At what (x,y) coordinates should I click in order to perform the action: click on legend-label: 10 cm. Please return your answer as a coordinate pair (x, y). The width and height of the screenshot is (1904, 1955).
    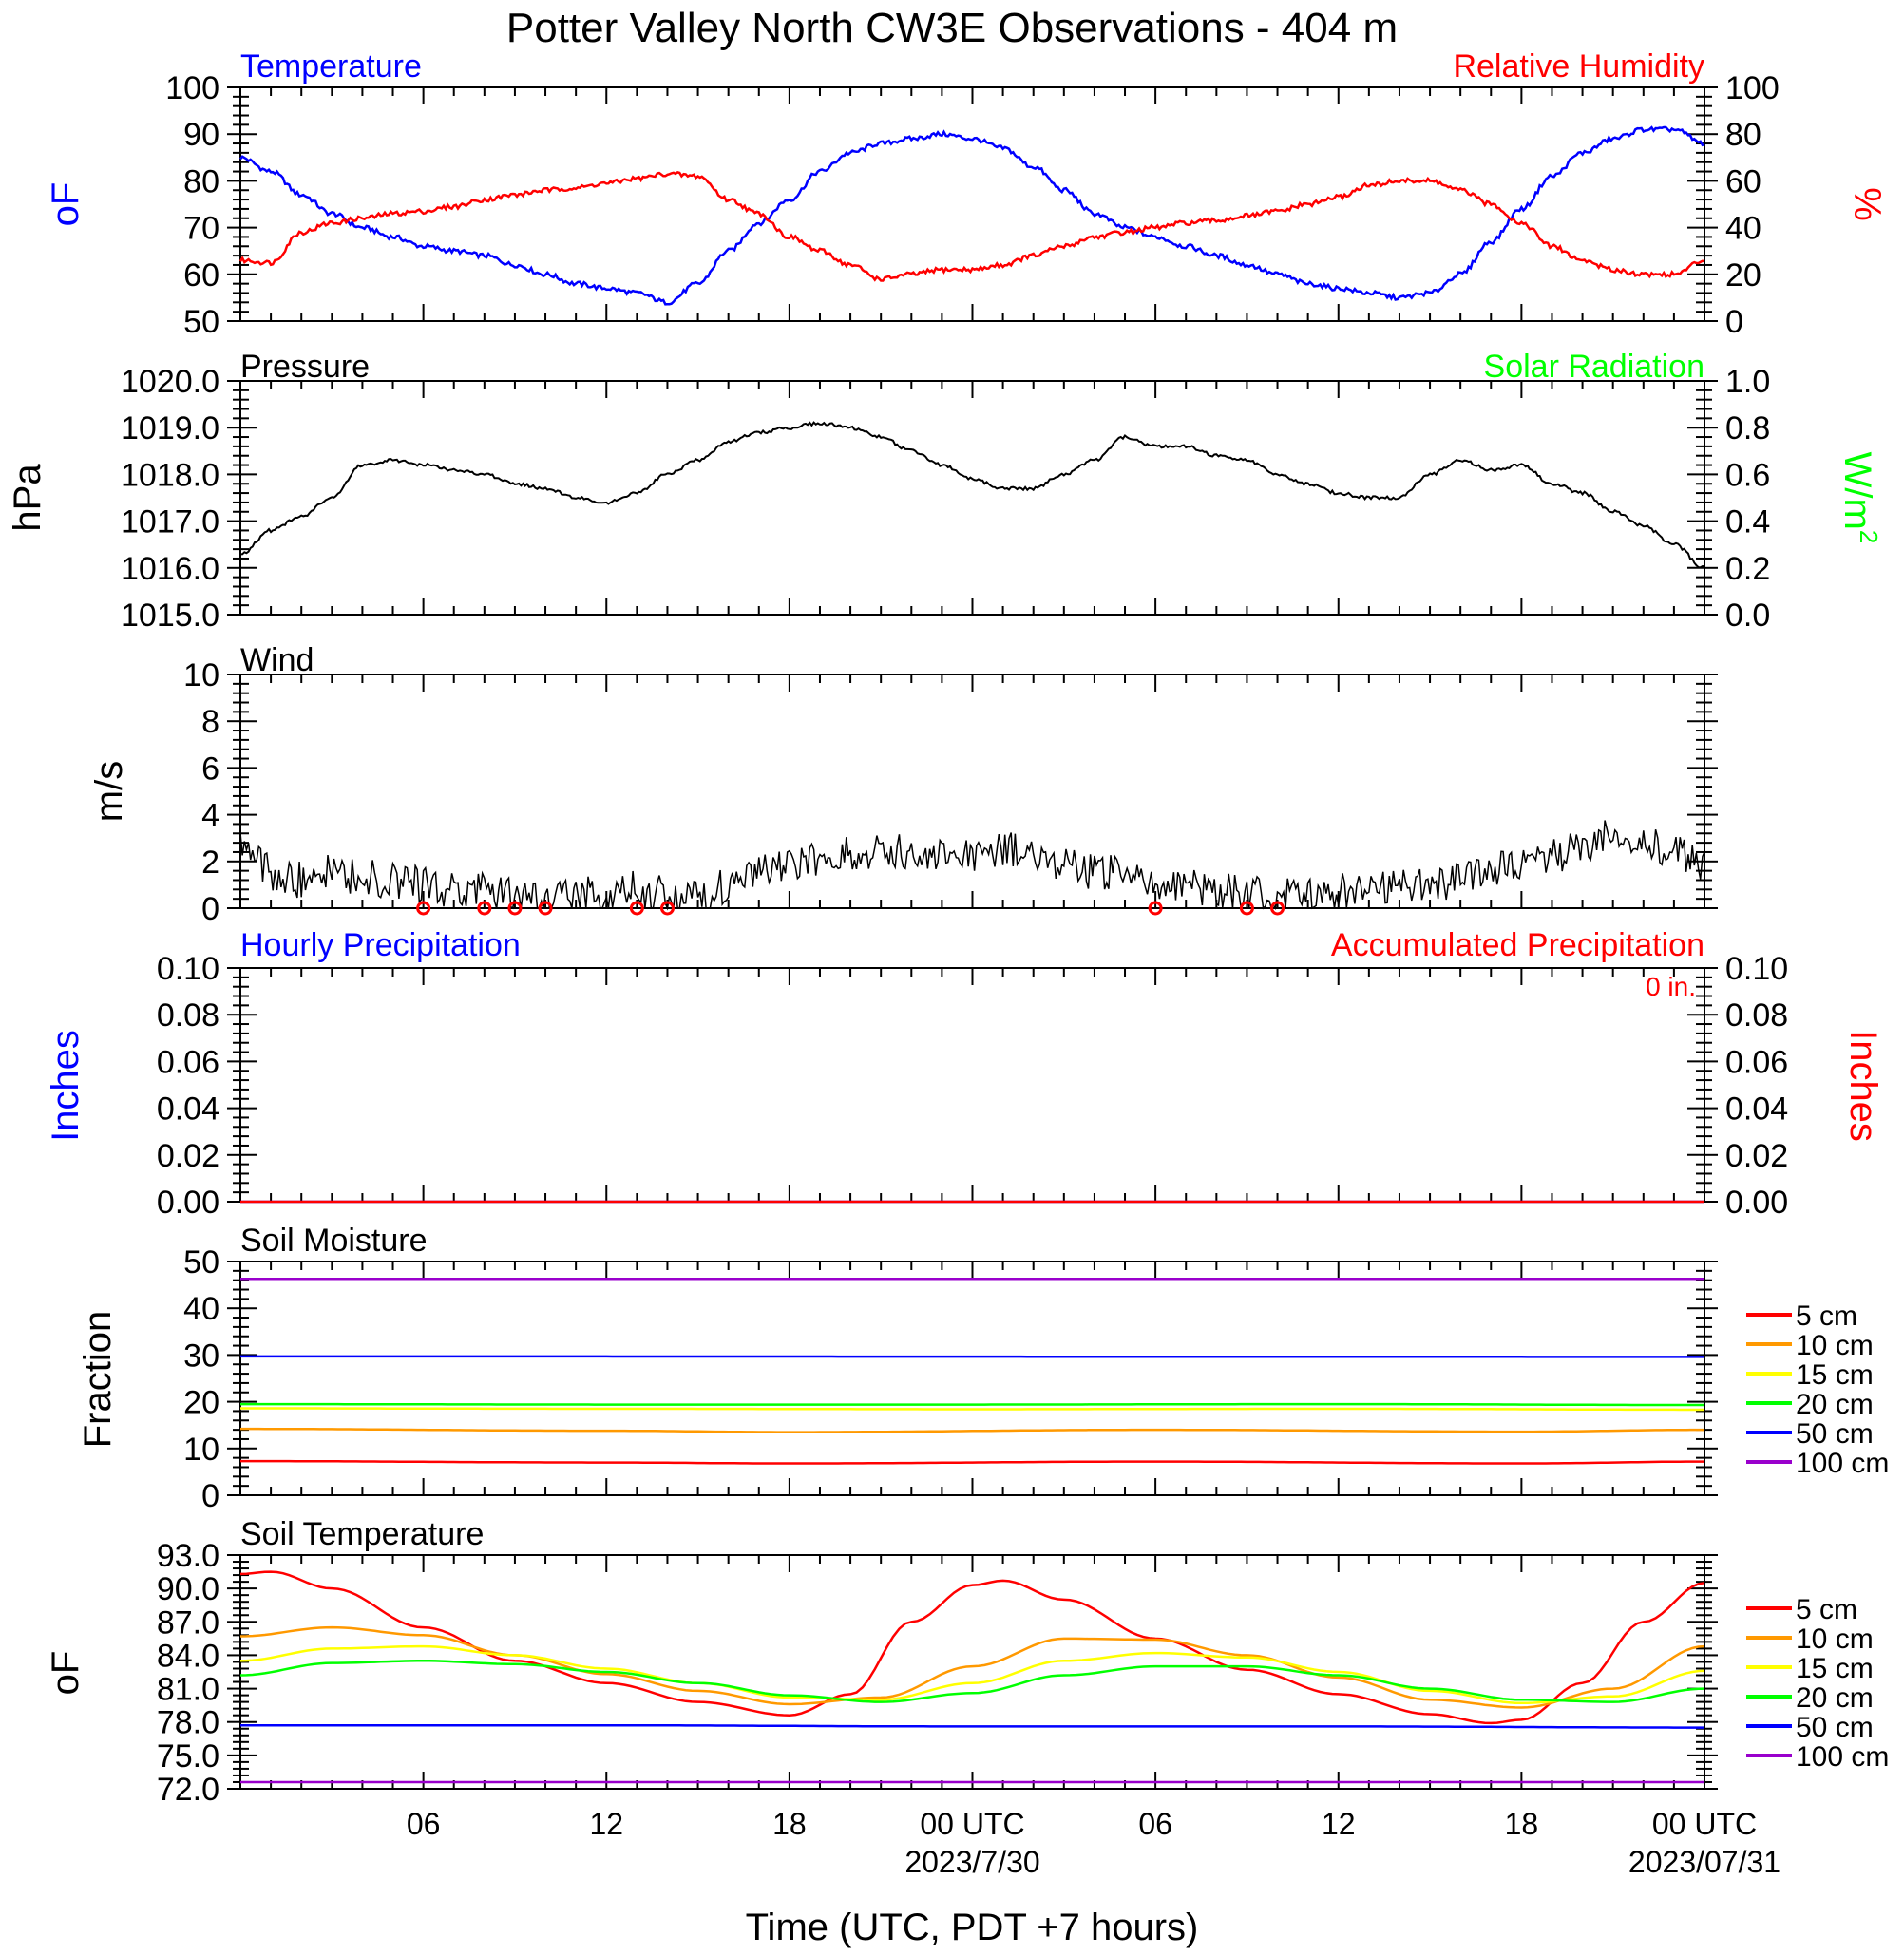
    Looking at the image, I should click on (1835, 1345).